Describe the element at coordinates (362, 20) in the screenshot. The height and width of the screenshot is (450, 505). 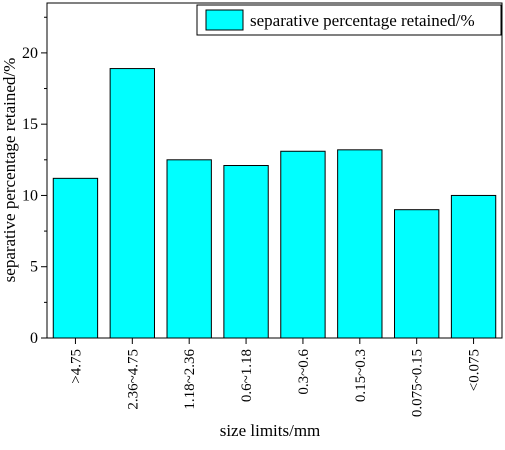
I see `legend-label: separative percentage retained/%` at that location.